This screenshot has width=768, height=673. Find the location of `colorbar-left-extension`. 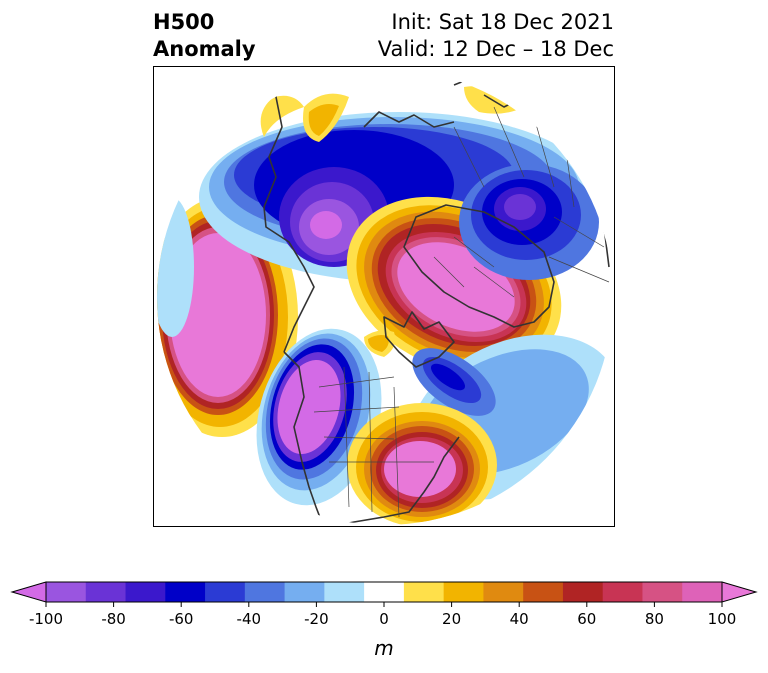

colorbar-left-extension is located at coordinates (28, 592).